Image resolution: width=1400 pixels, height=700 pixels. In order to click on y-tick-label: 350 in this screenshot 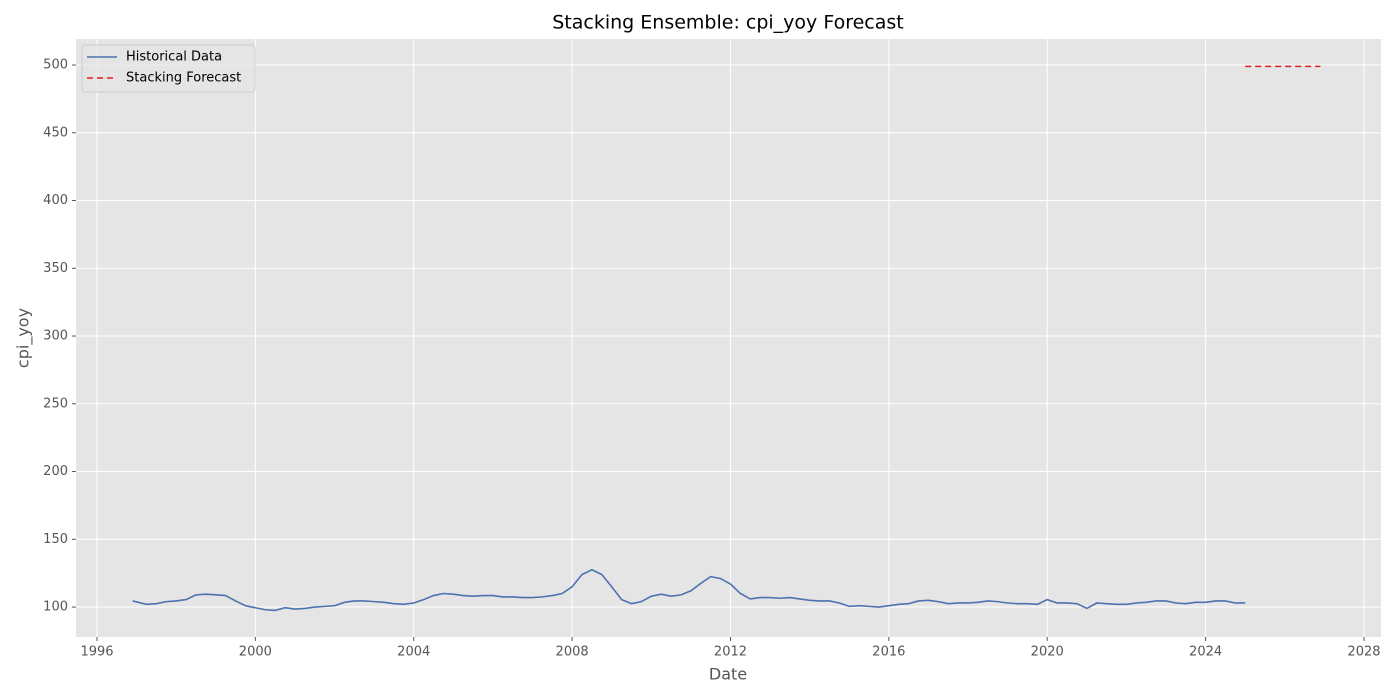, I will do `click(55, 268)`.